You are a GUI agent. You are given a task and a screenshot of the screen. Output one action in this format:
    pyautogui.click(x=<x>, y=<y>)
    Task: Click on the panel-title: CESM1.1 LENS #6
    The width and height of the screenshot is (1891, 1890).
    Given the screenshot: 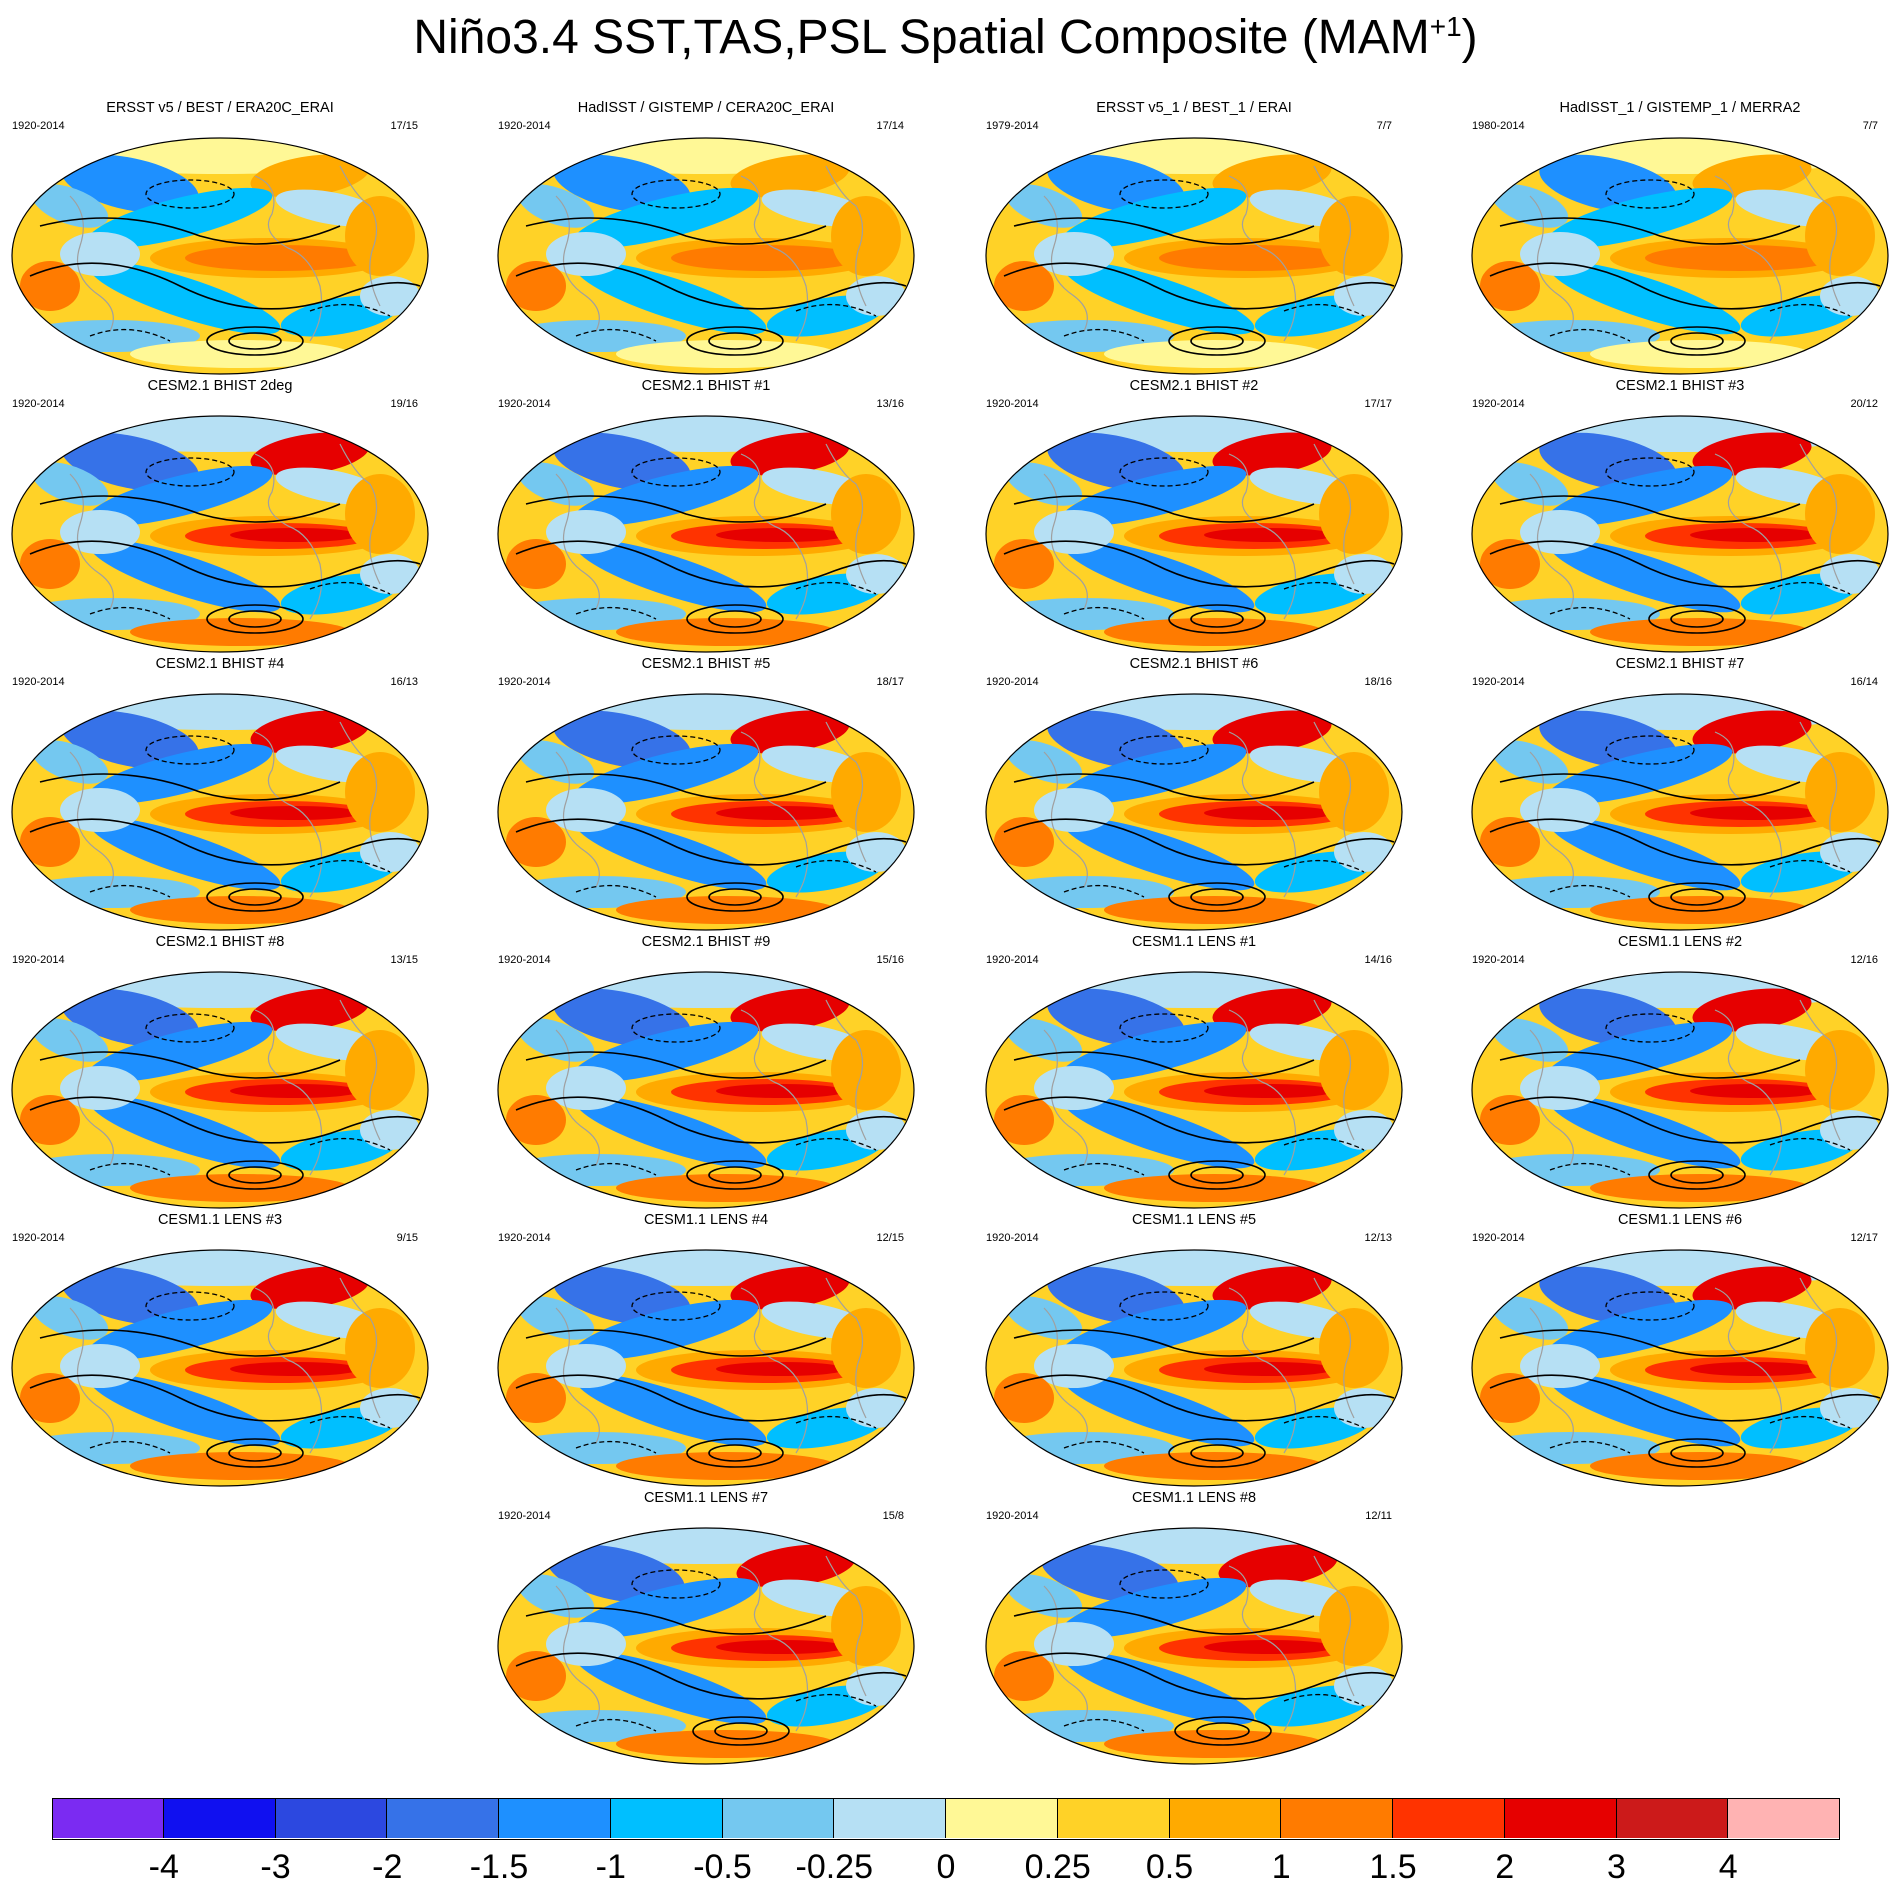 What is the action you would take?
    pyautogui.click(x=1680, y=1220)
    